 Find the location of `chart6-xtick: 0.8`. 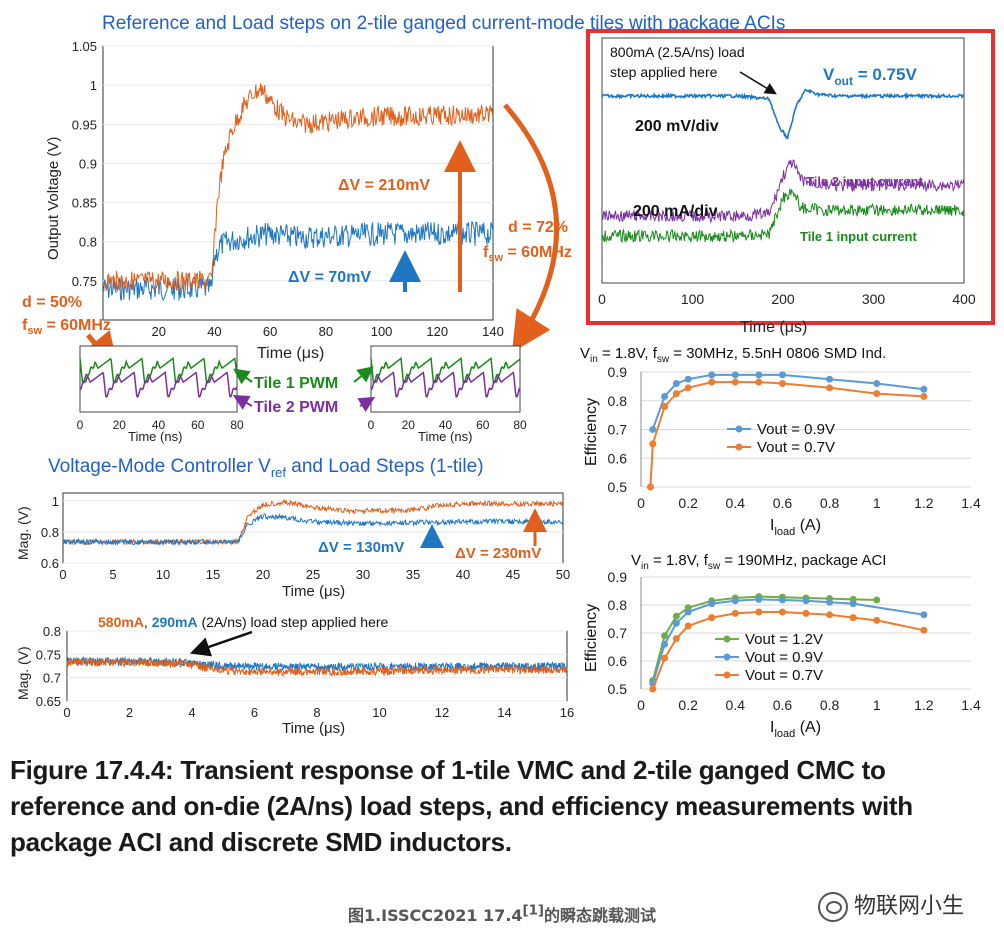

chart6-xtick: 0.8 is located at coordinates (830, 503).